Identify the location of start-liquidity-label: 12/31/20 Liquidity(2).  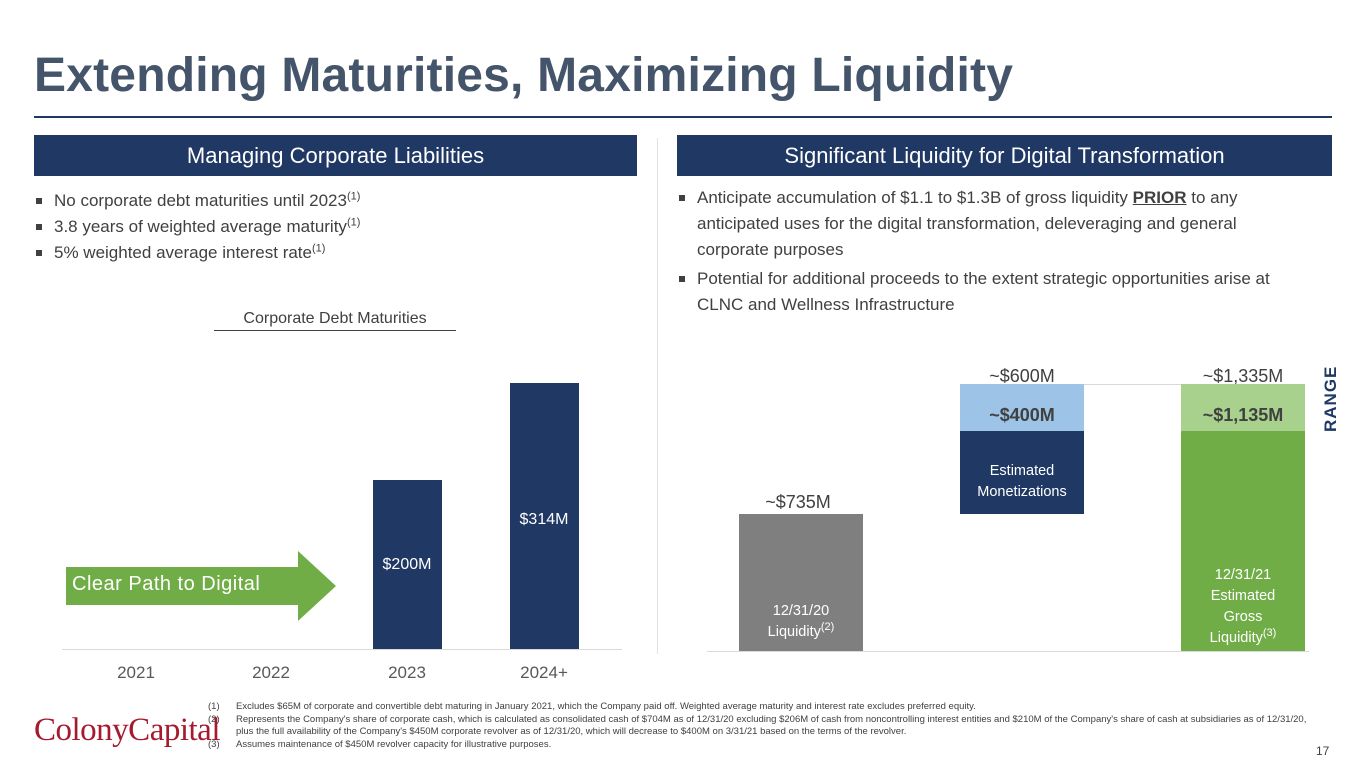
(801, 621).